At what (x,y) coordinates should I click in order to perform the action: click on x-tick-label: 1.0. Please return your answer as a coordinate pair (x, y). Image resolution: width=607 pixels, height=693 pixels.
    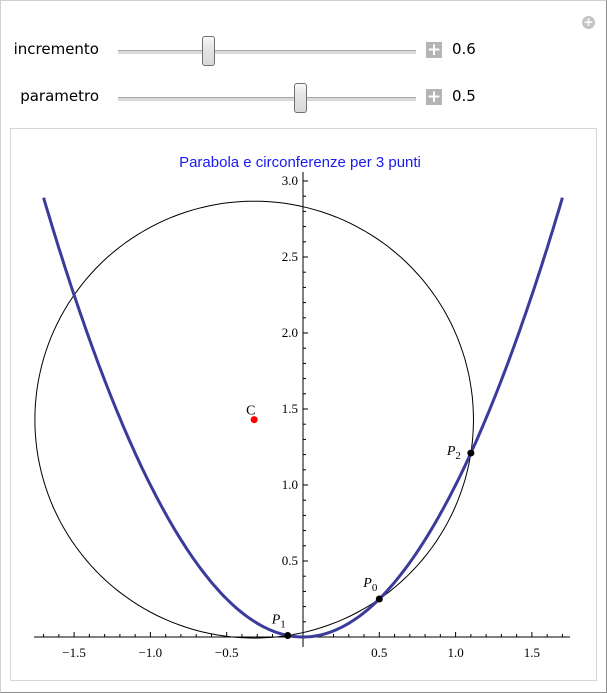
    Looking at the image, I should click on (455, 652).